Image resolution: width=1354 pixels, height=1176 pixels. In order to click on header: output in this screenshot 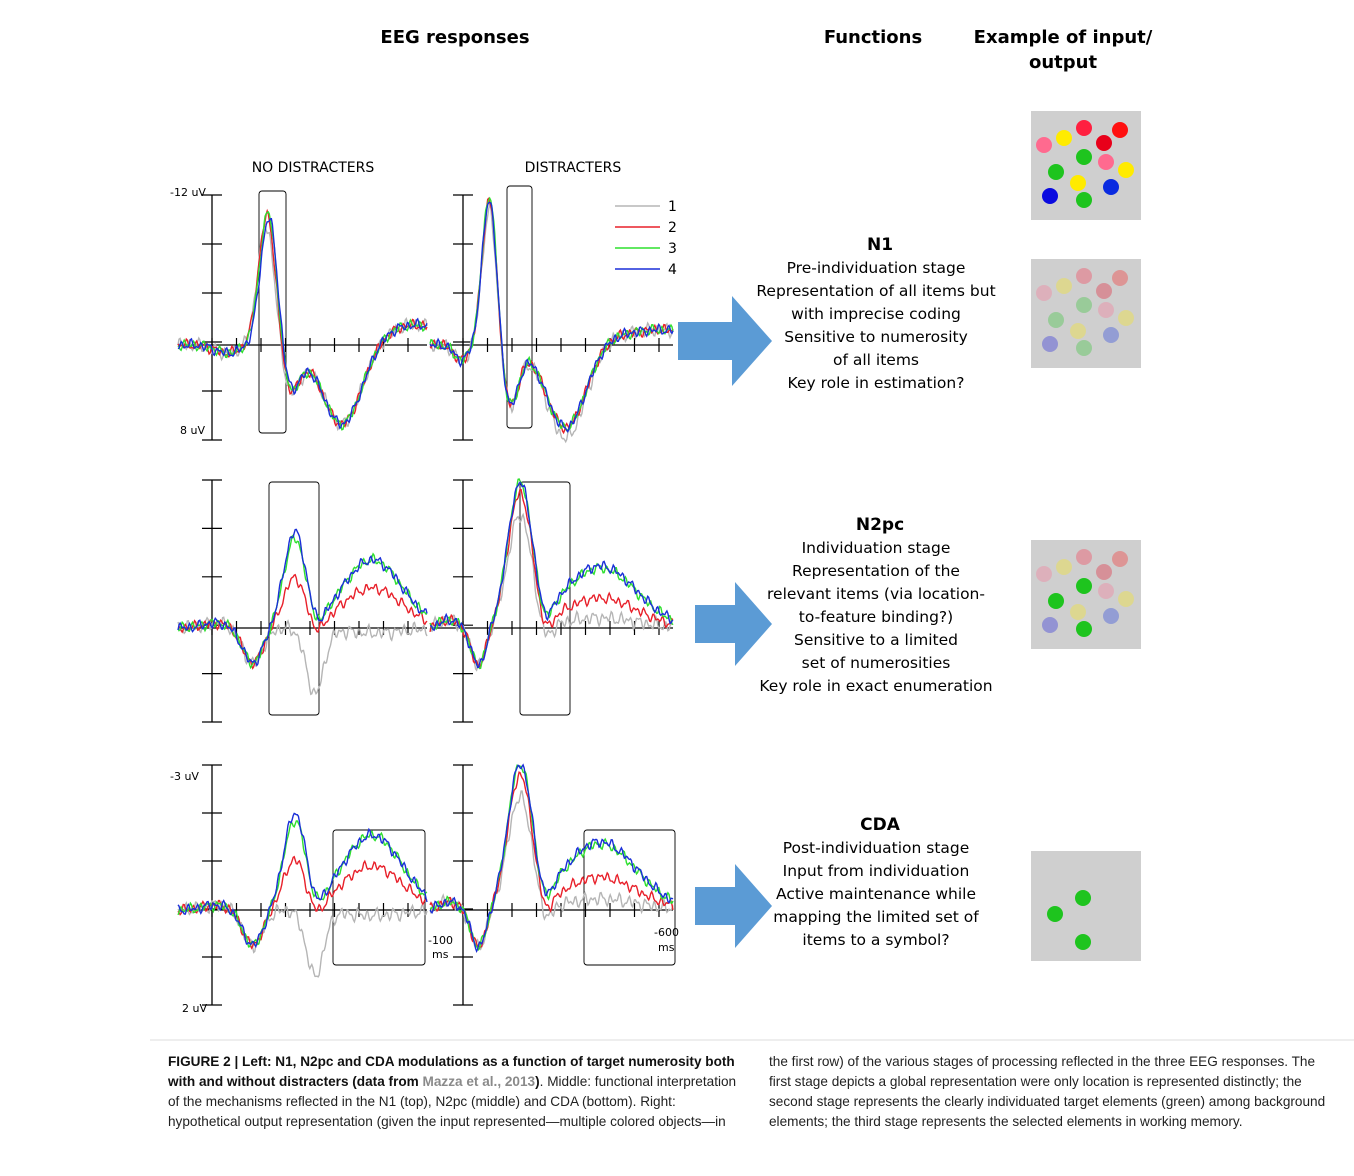, I will do `click(1063, 62)`.